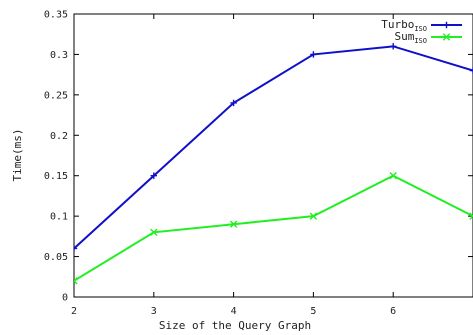 The width and height of the screenshot is (473, 335). I want to click on y-tick-label: 0.15, so click(56, 176).